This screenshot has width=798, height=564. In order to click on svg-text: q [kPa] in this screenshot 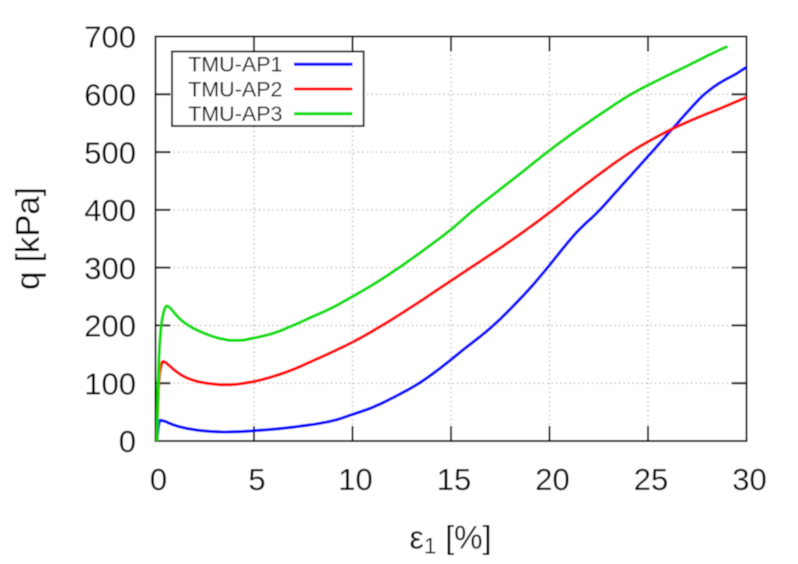, I will do `click(27, 238)`.